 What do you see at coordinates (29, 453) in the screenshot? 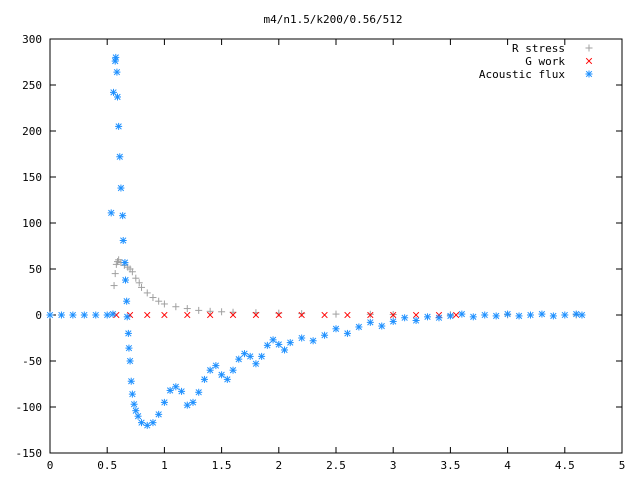
I see `y-tick-label: -150` at bounding box center [29, 453].